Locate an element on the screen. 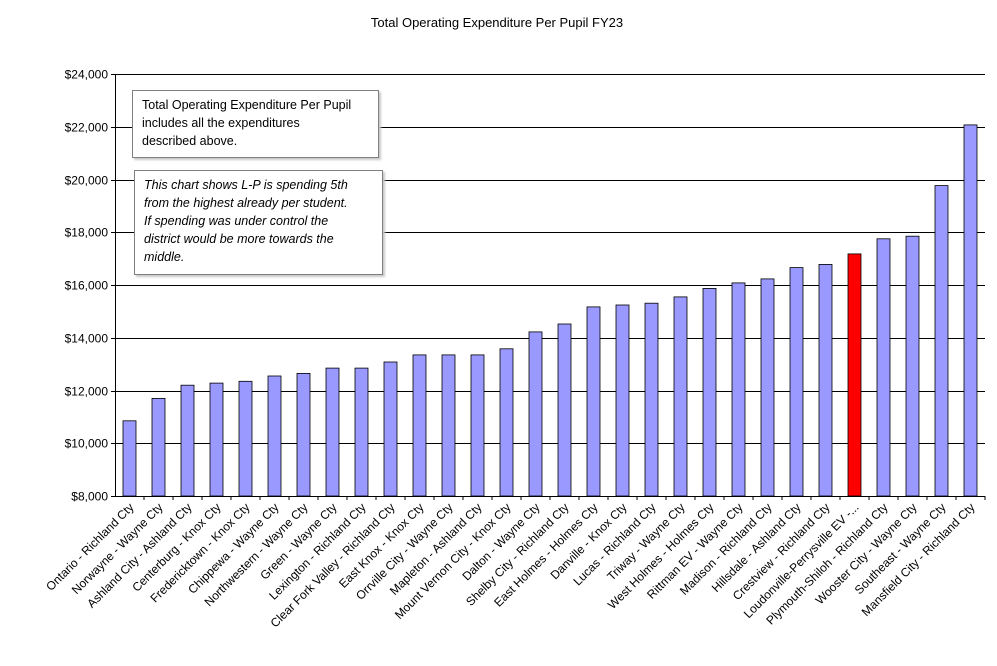  y-tick-label: $22,000 is located at coordinates (87, 128).